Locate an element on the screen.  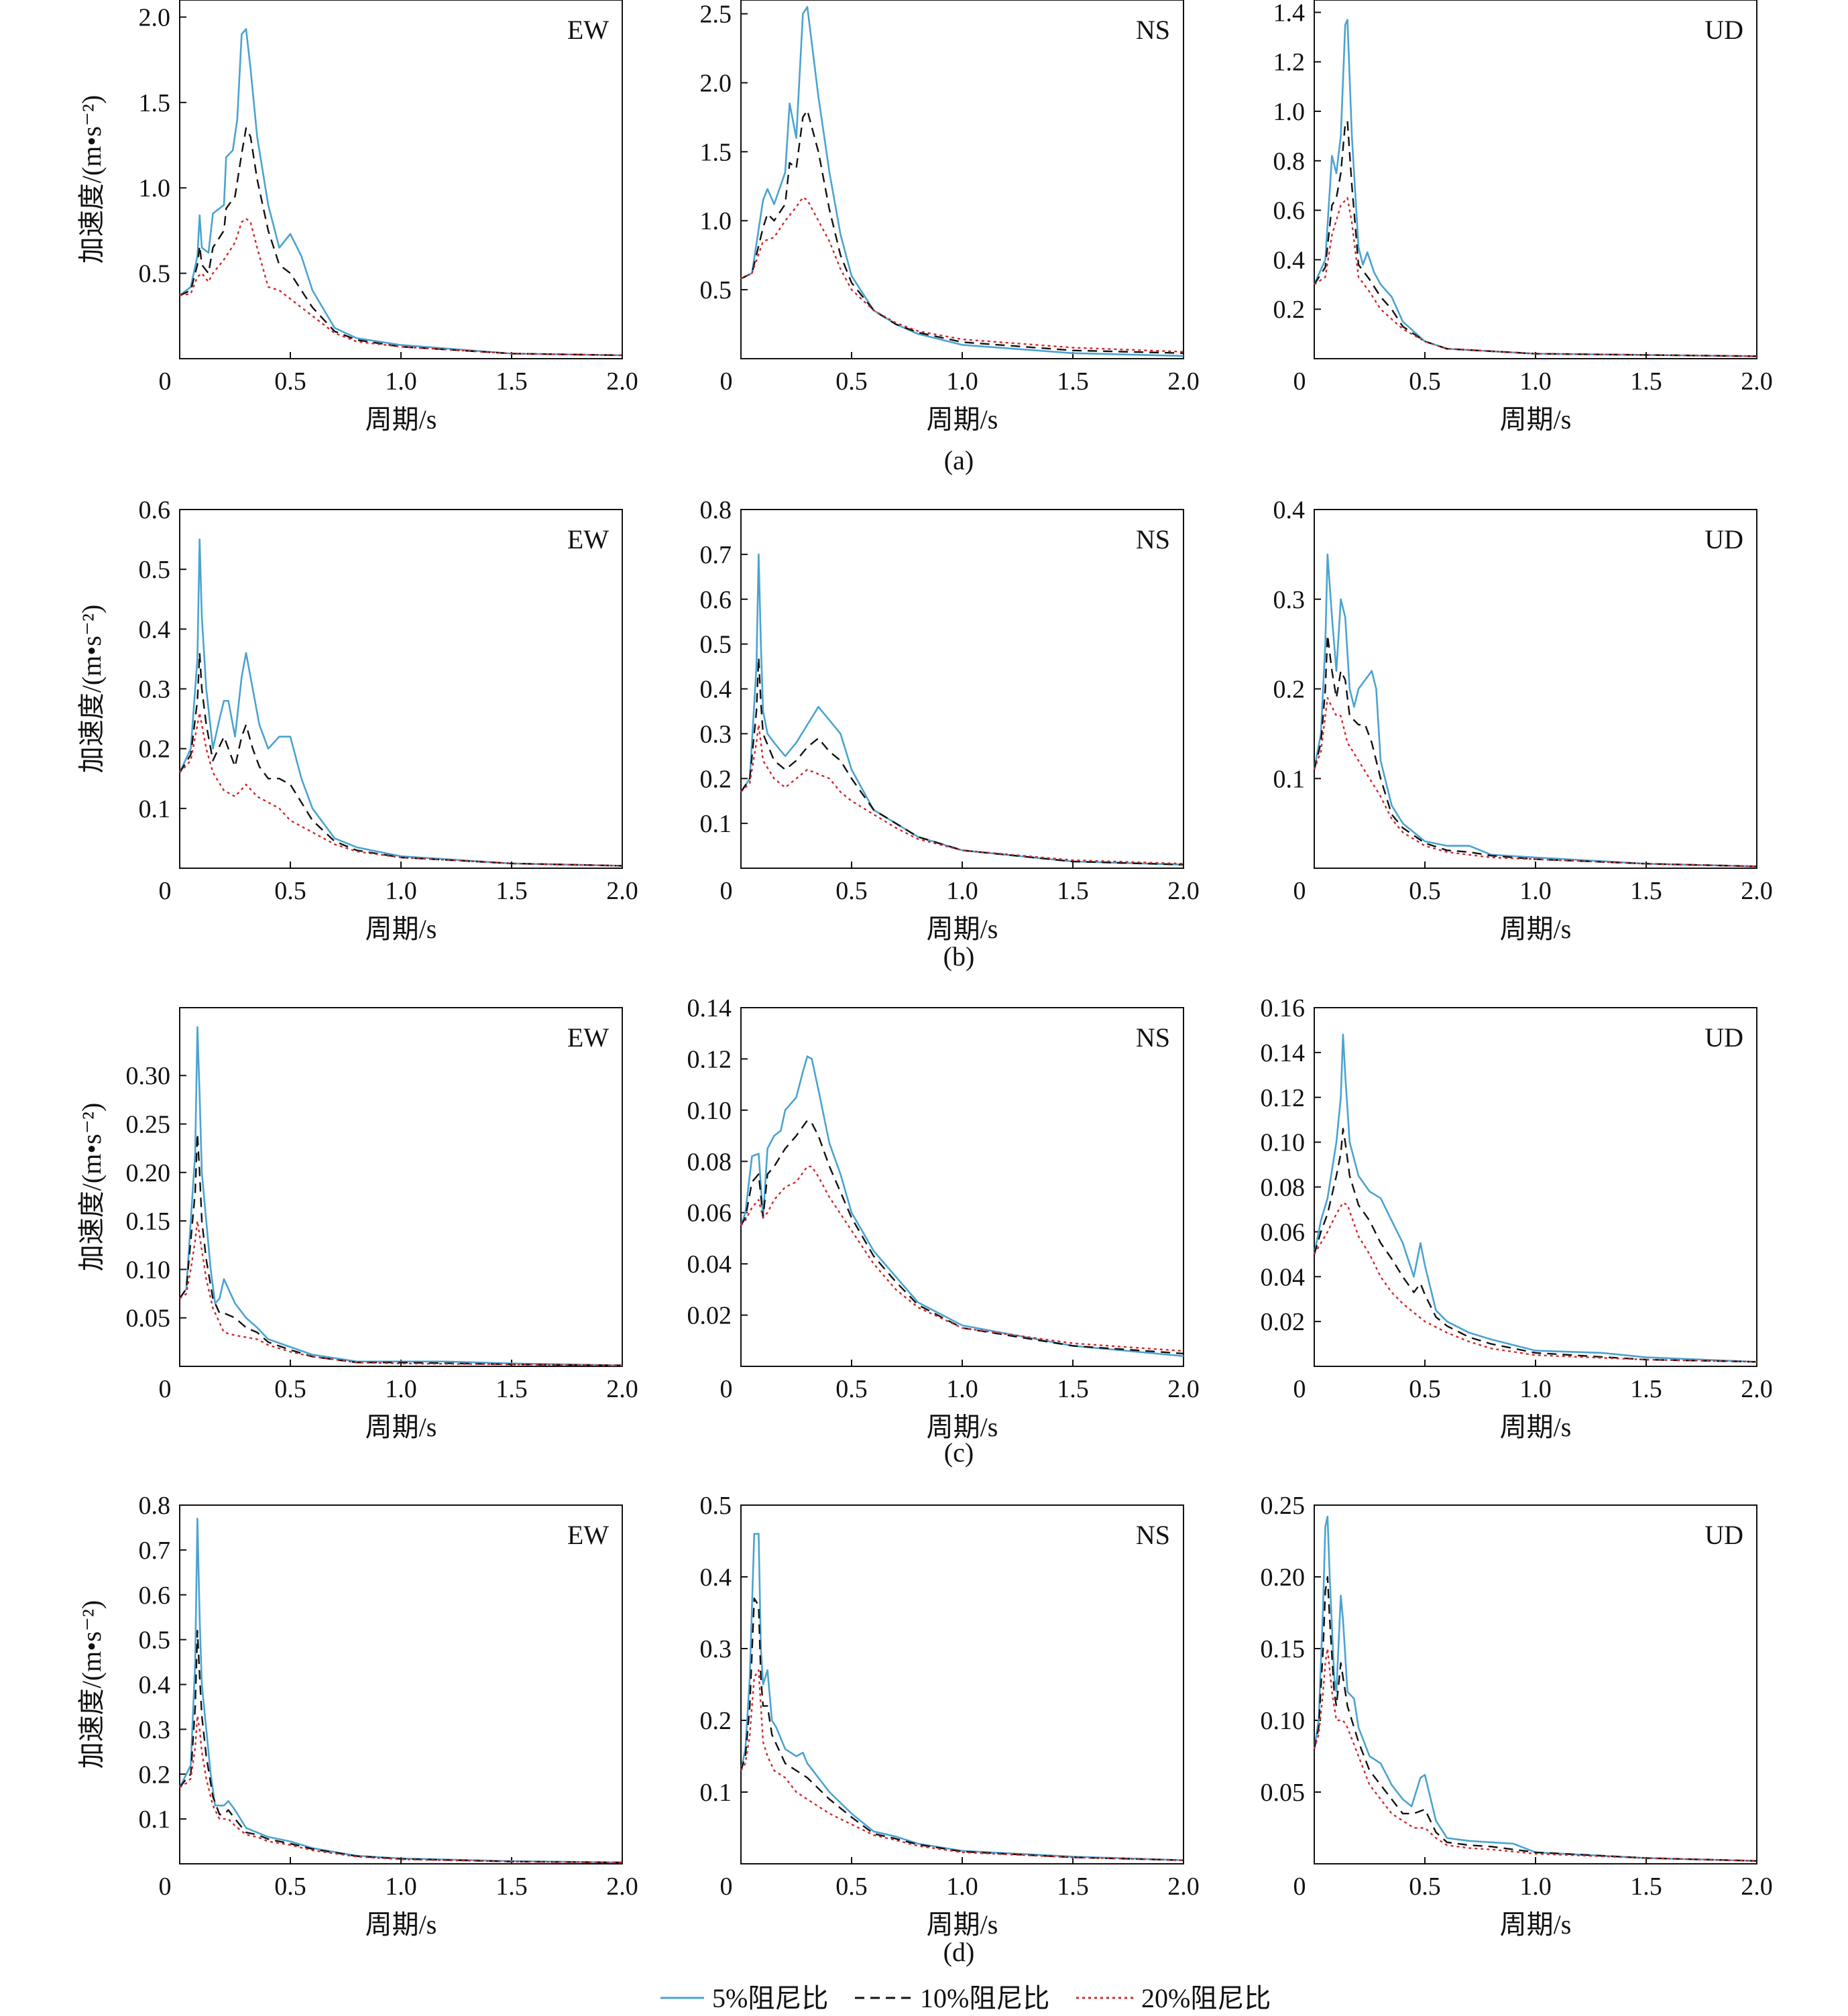
chart-0-1-ytick-label: 1.0 is located at coordinates (716, 221).